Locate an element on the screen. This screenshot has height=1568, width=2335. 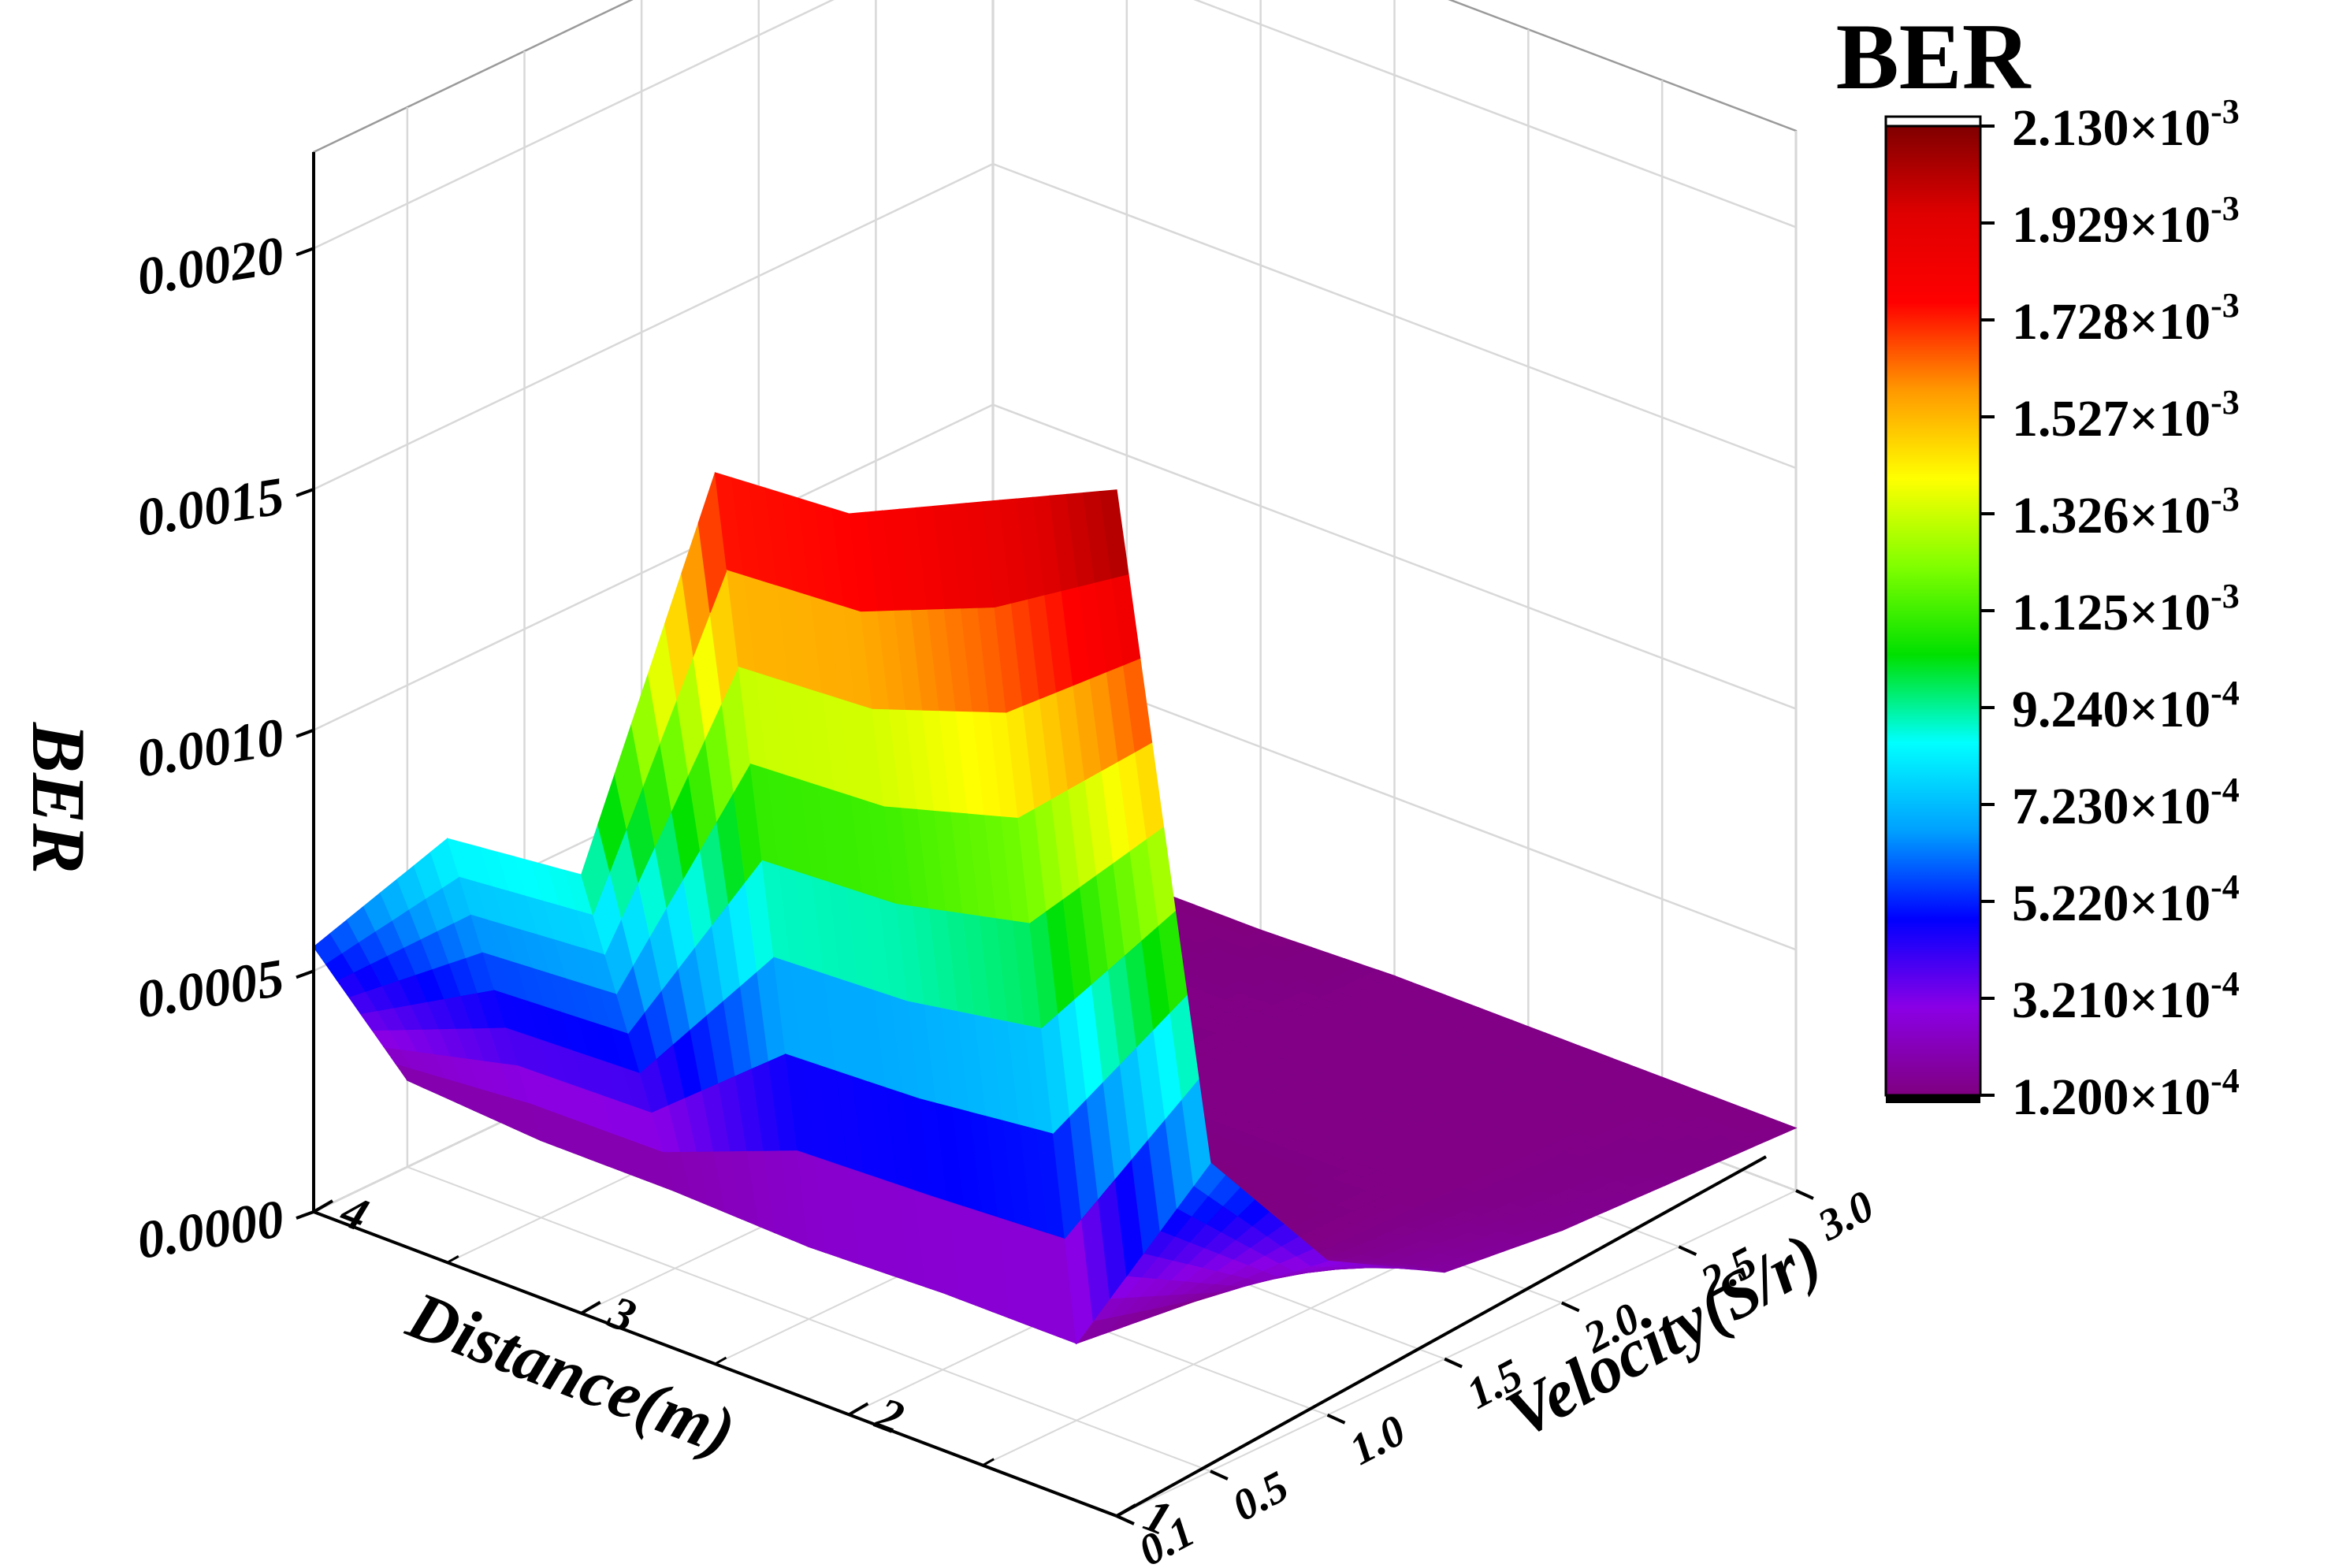
z-tick-label: 0.0000 is located at coordinates (210, 1229).